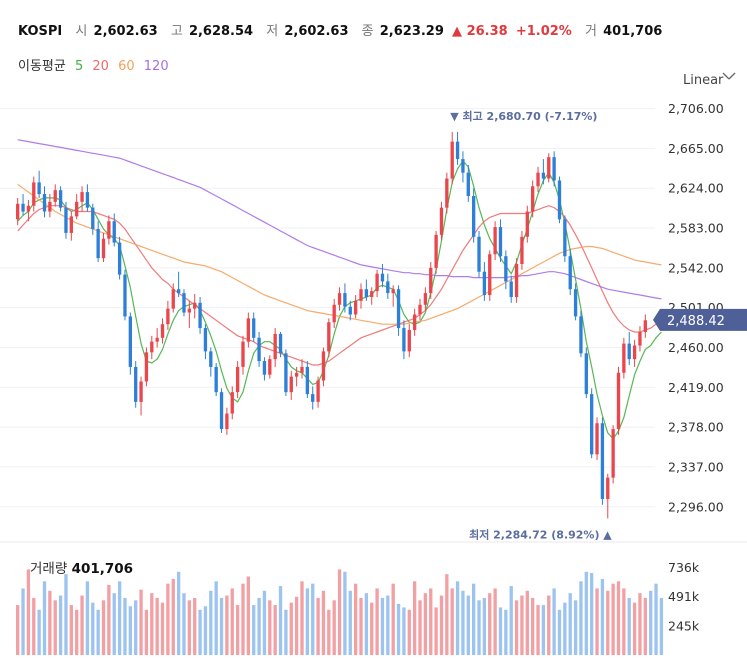  I want to click on min-annotation: 최저 2,284.72 (8.92%) ▲, so click(540, 534).